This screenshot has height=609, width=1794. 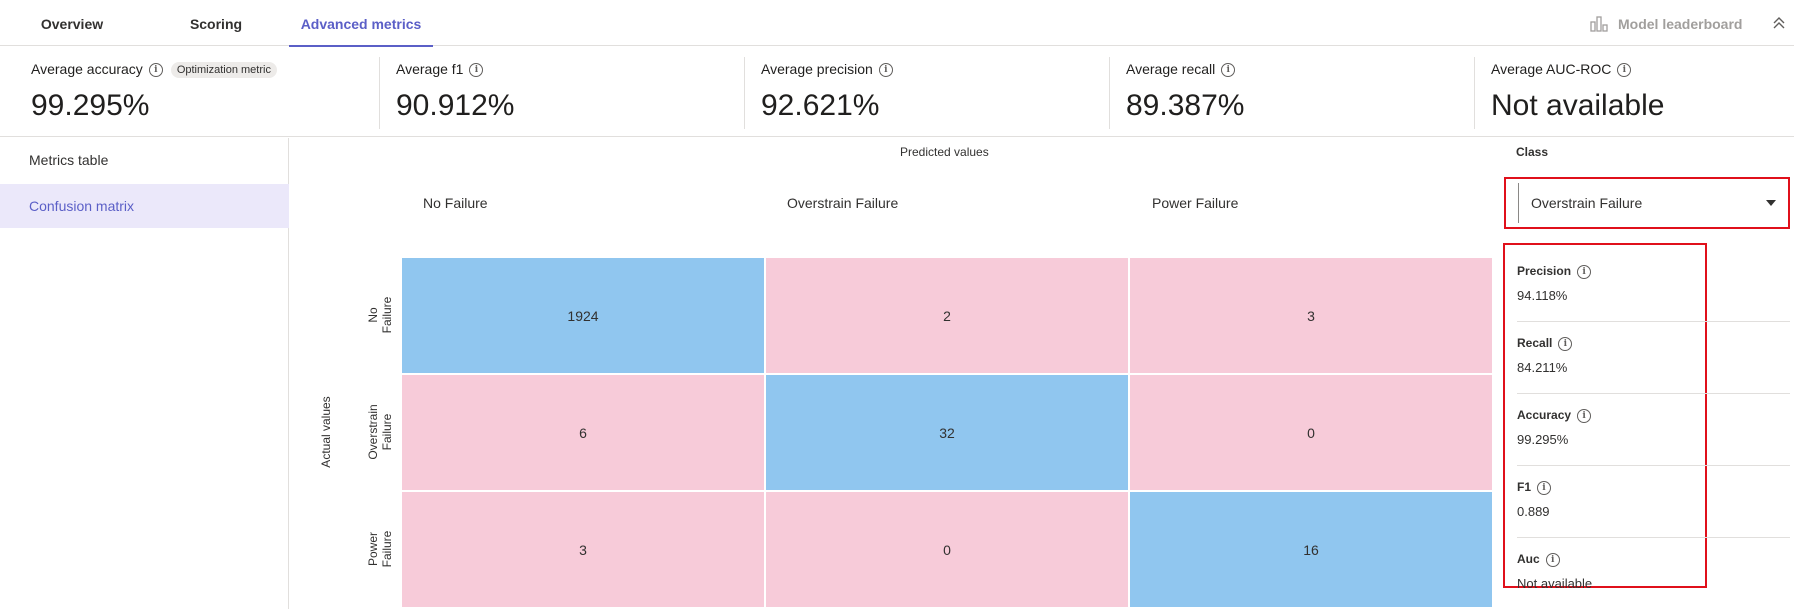 I want to click on matrix-cell: 16, so click(x=1311, y=549).